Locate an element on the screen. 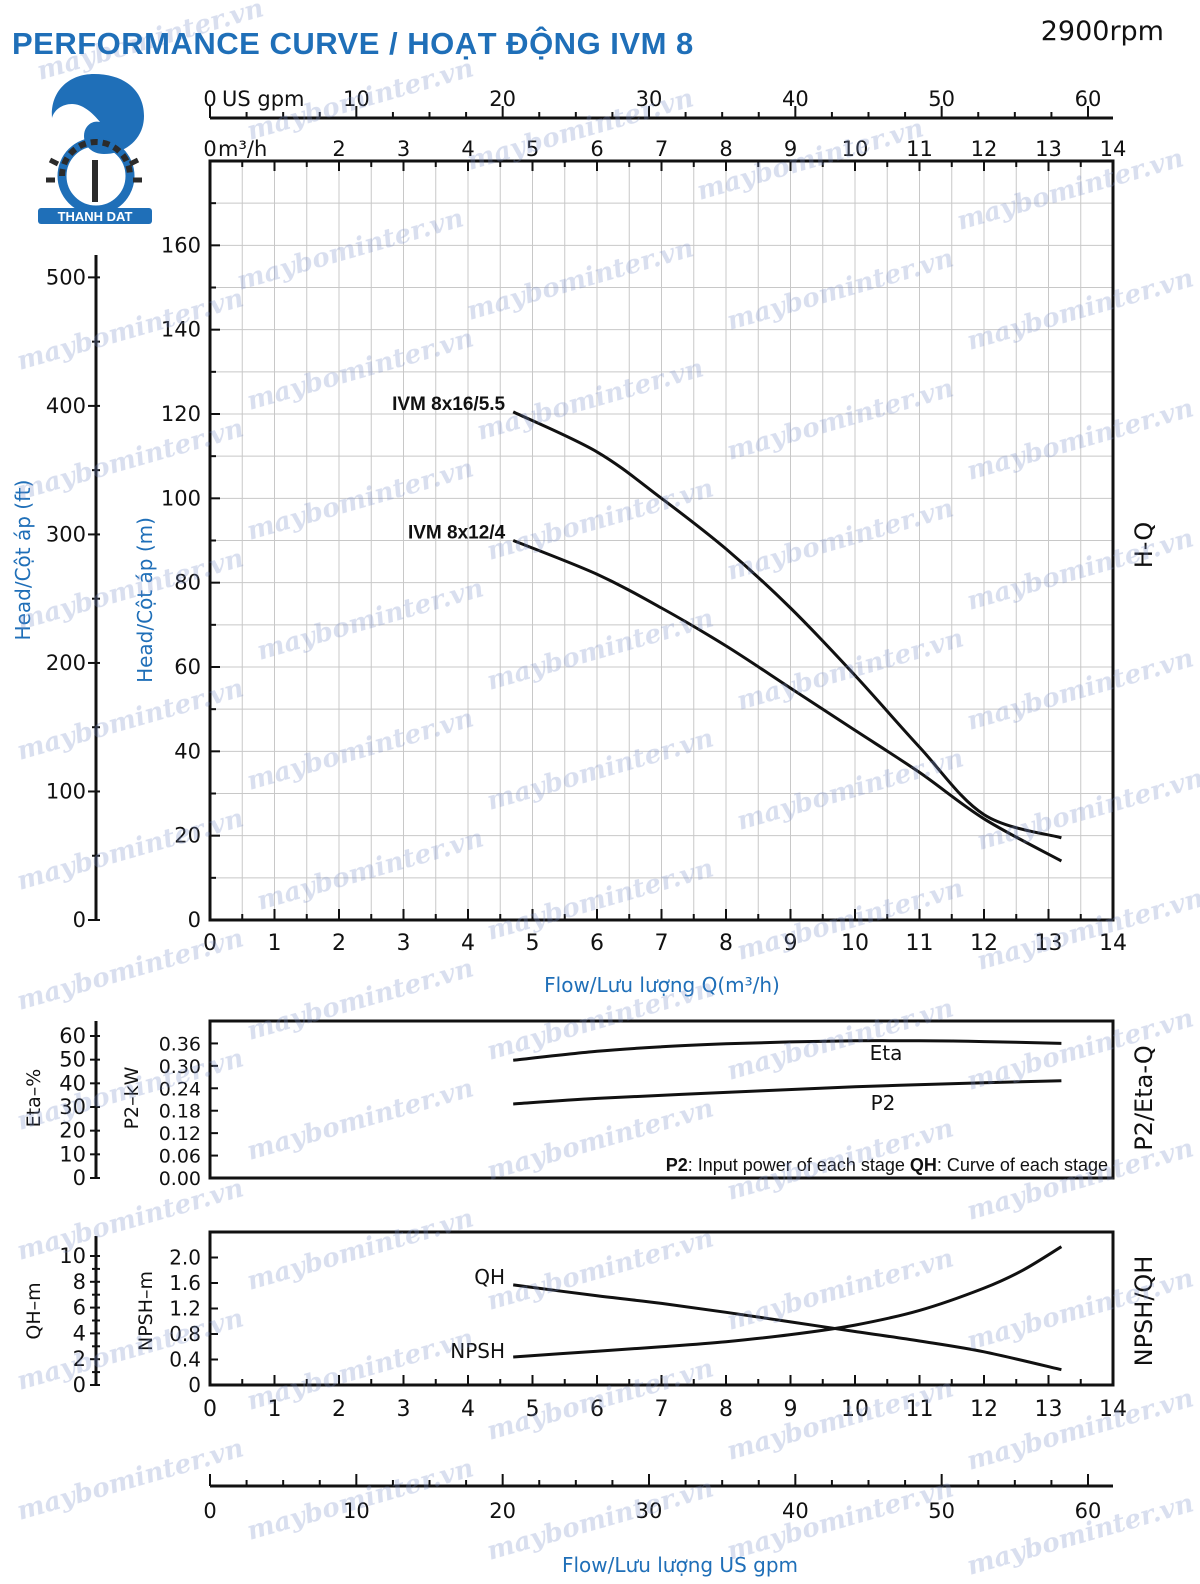  hq-y-ft-tick-label: 400 is located at coordinates (66, 406).